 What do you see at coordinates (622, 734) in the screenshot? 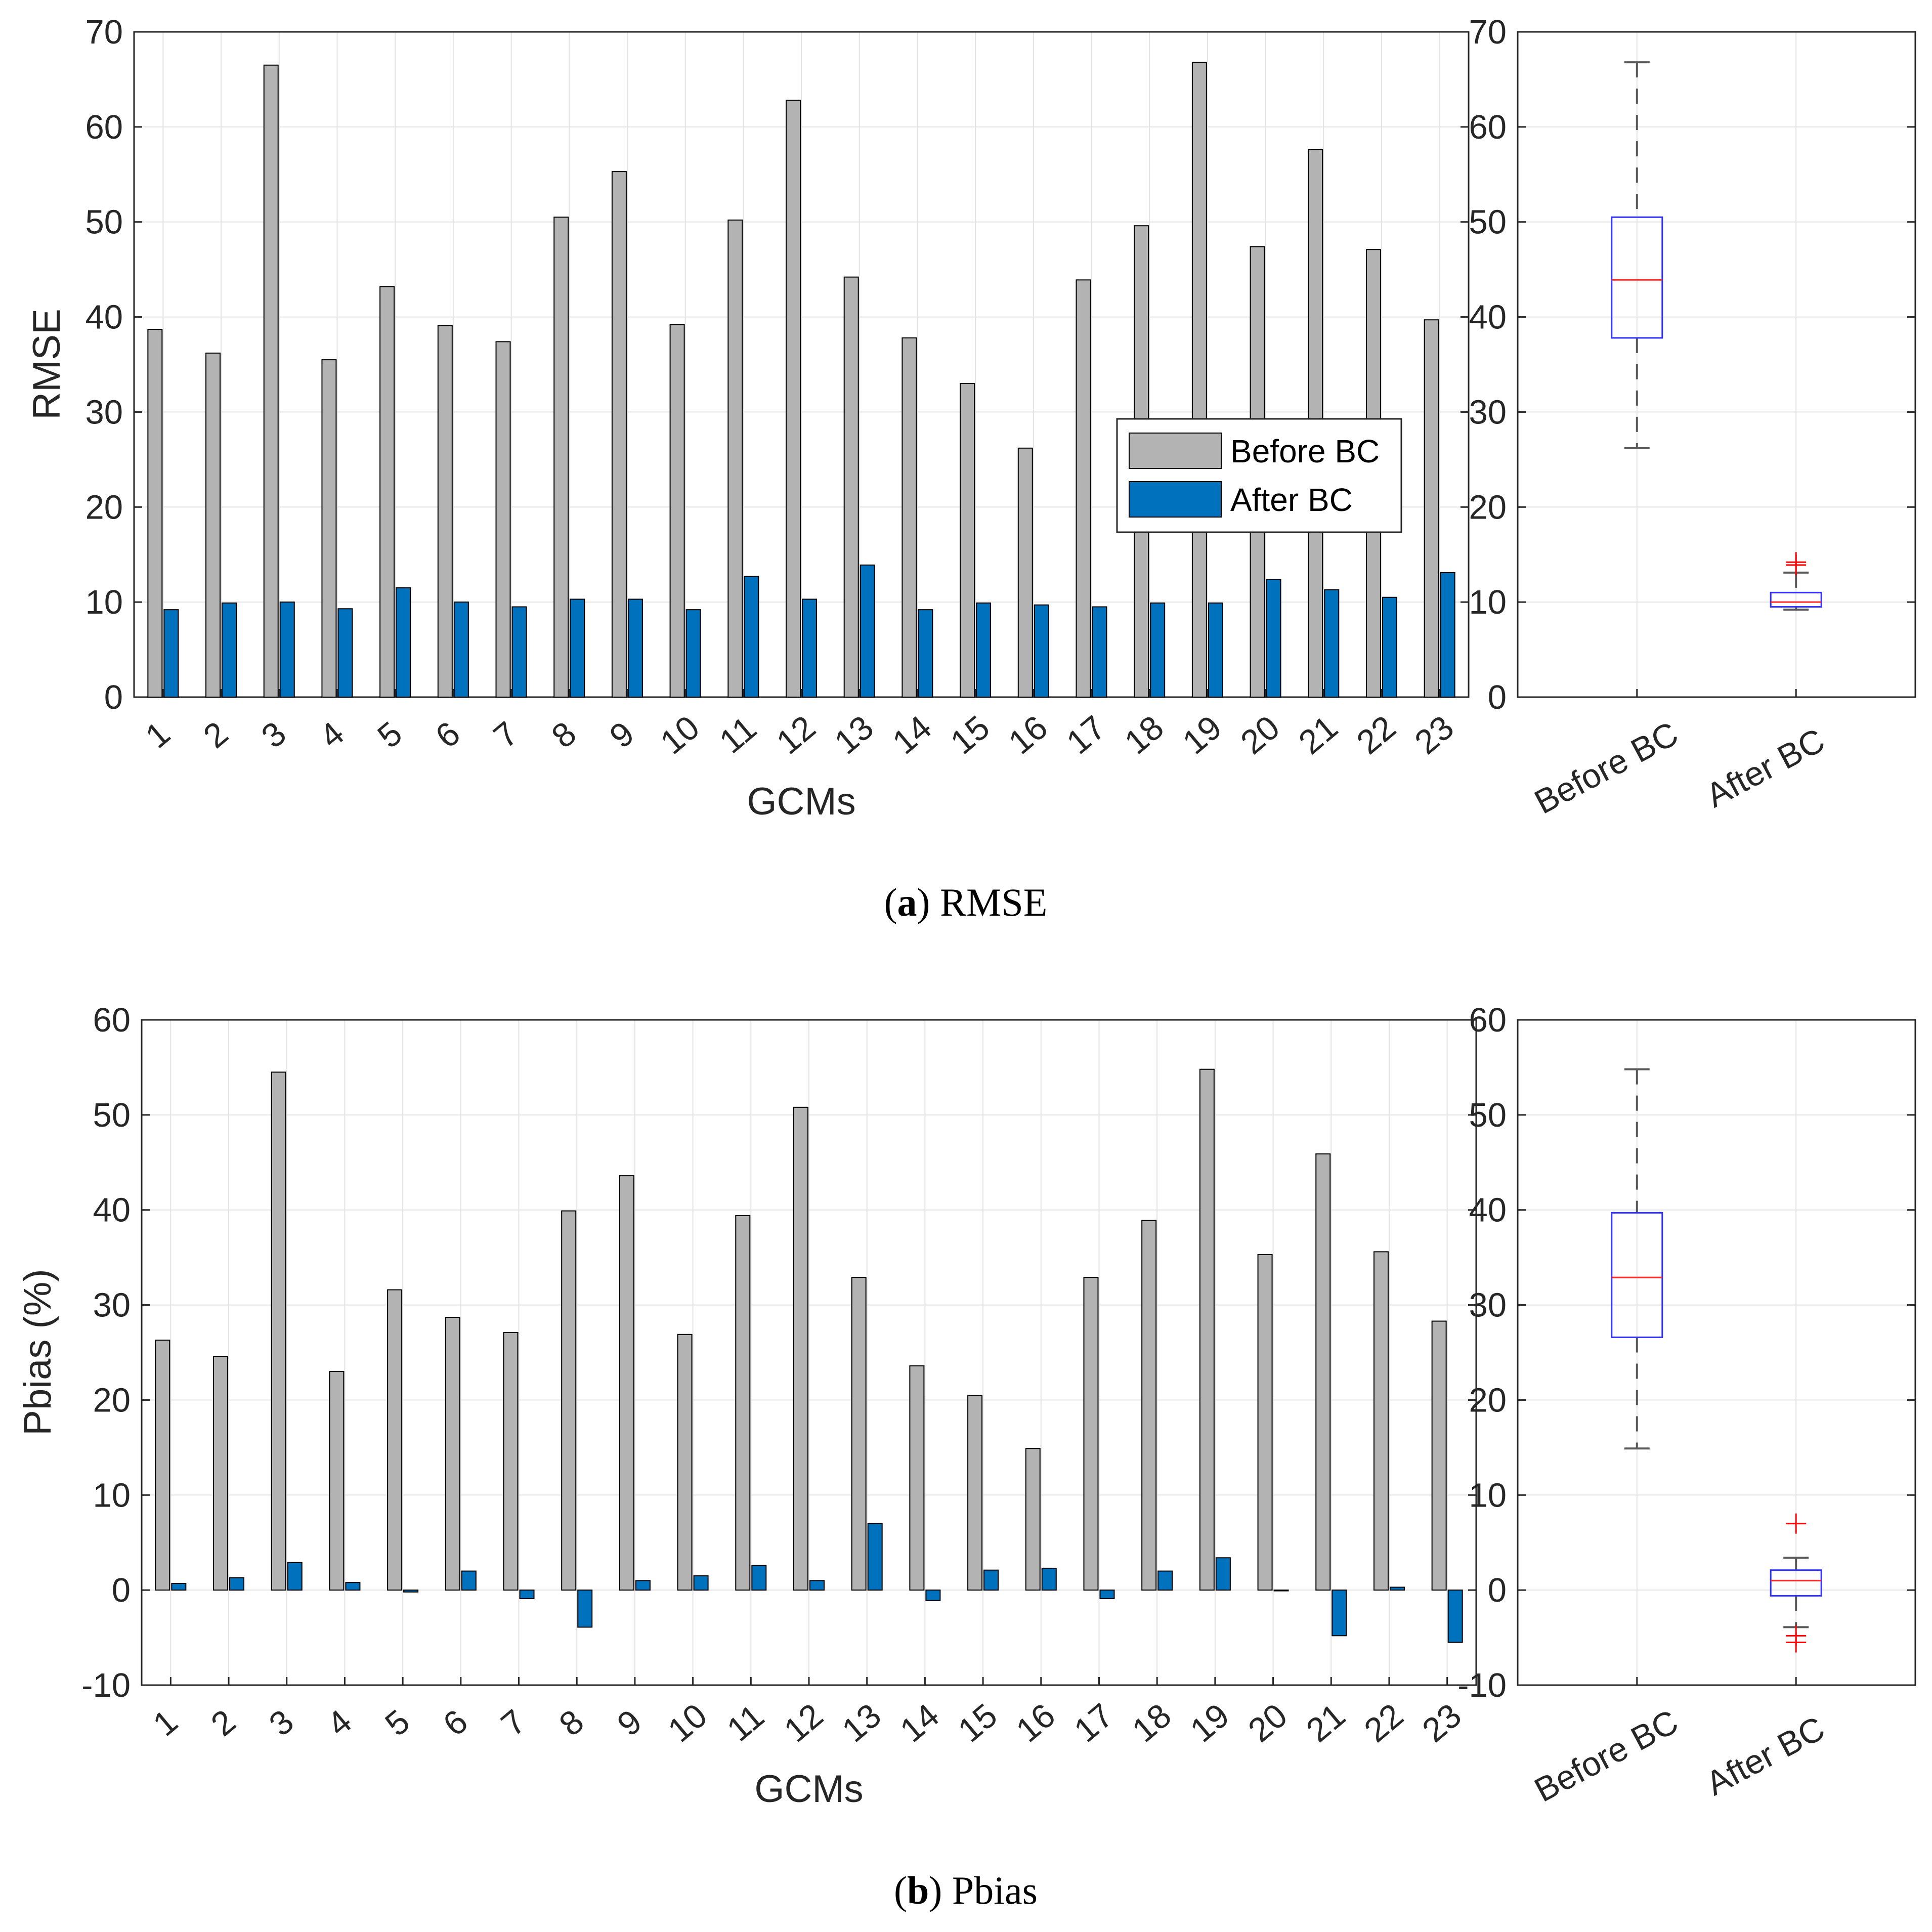
I see `rmse-x-tick-label: 9` at bounding box center [622, 734].